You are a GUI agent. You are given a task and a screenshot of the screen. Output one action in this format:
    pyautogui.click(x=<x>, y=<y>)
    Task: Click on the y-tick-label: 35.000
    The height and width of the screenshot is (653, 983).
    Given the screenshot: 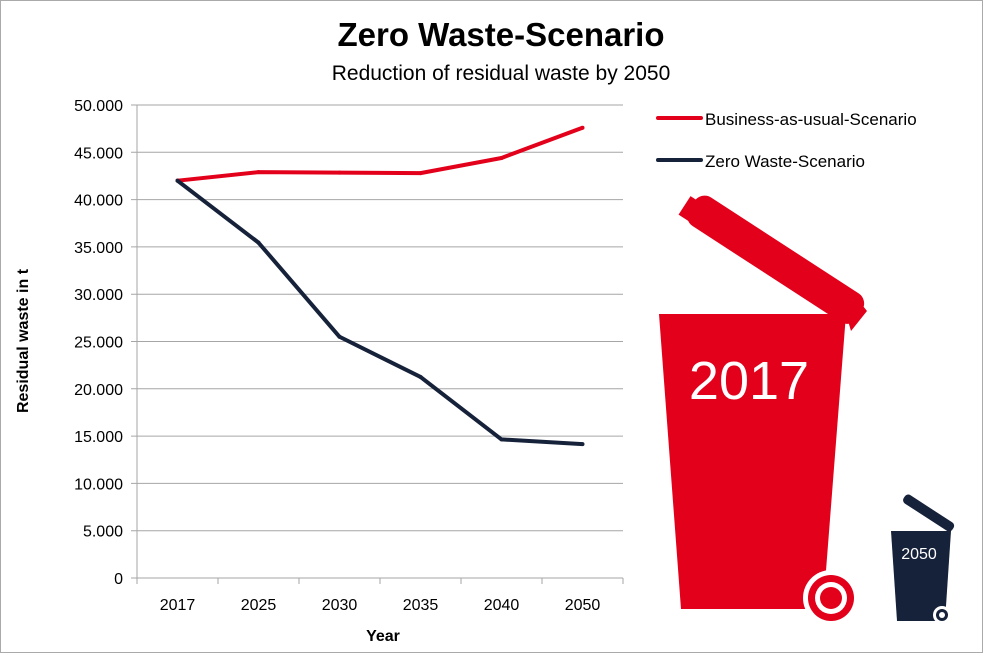 What is the action you would take?
    pyautogui.click(x=98, y=248)
    